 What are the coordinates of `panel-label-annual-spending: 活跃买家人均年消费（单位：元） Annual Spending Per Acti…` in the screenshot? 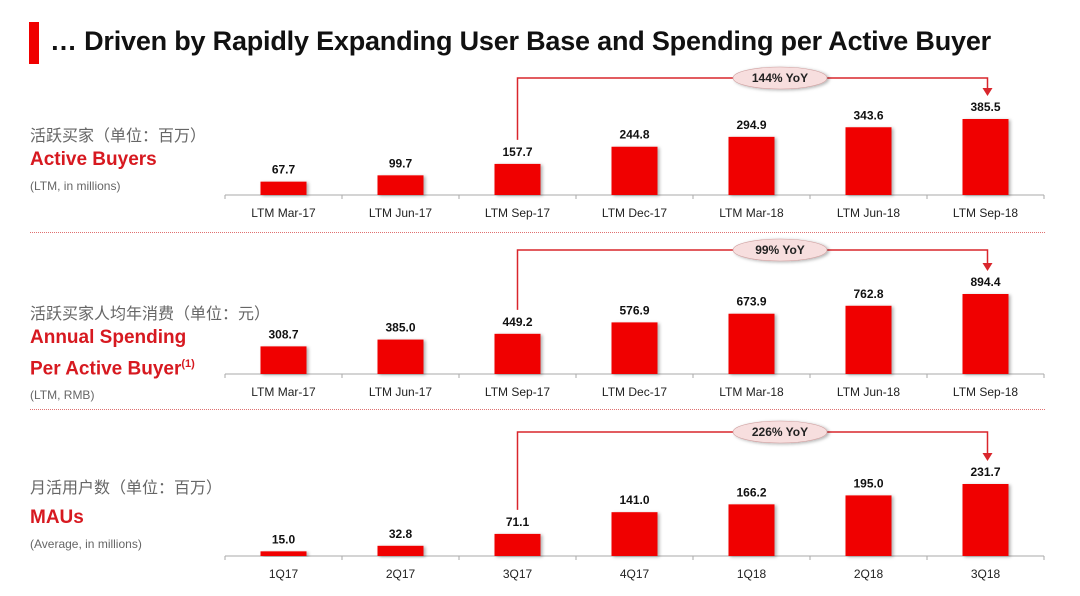 It's located at (150, 351).